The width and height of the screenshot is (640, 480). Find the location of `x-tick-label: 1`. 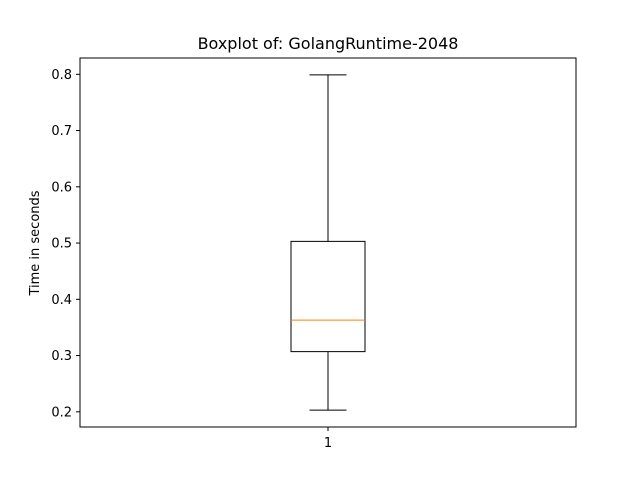

x-tick-label: 1 is located at coordinates (328, 443).